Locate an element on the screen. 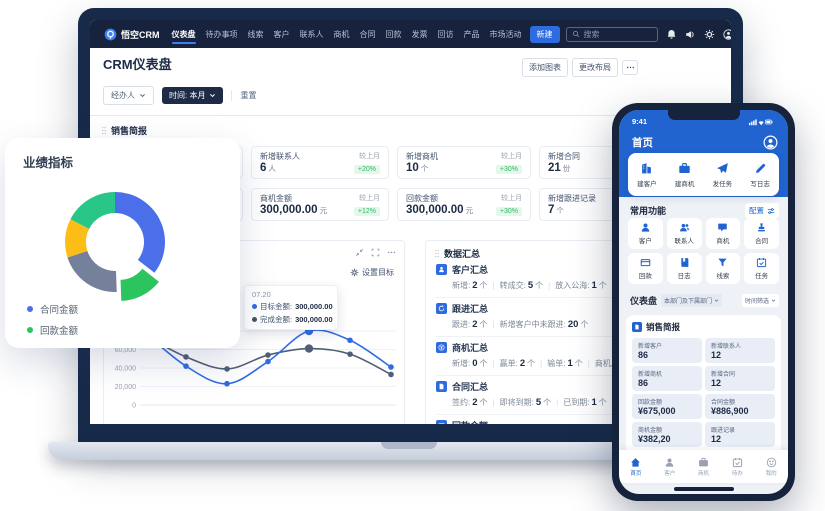 The image size is (825, 511). phone-stat-label: 新增合同 is located at coordinates (723, 375).